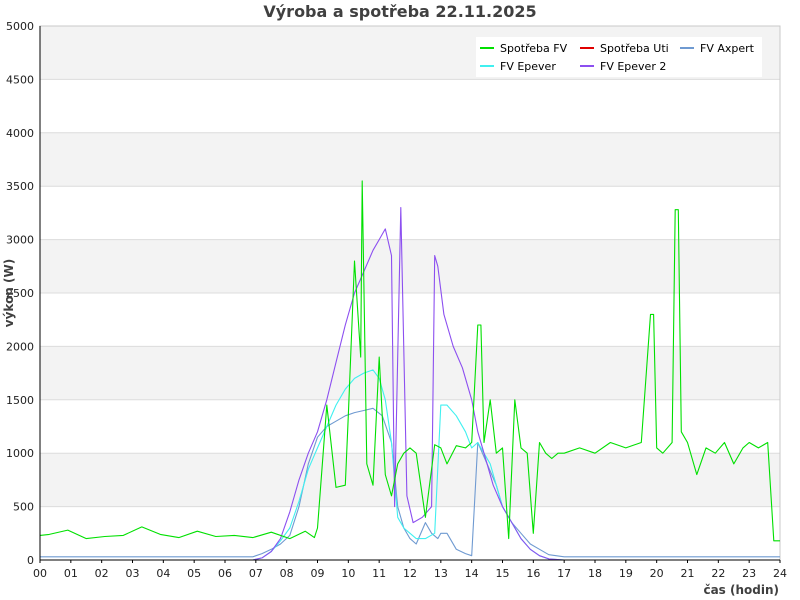 Image resolution: width=800 pixels, height=600 pixels. What do you see at coordinates (348, 573) in the screenshot?
I see `x-tick-label: 10` at bounding box center [348, 573].